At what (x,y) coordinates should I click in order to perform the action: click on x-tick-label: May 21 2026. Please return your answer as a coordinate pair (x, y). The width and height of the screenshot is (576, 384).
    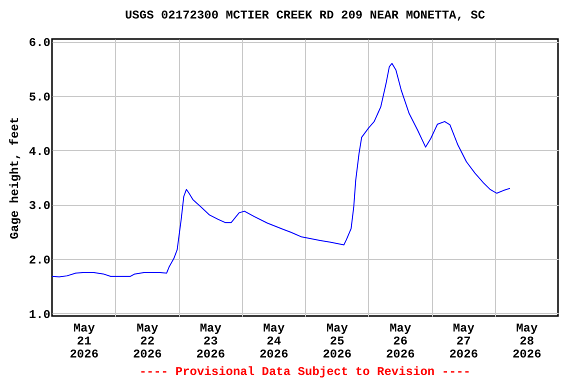
    Looking at the image, I should click on (84, 342).